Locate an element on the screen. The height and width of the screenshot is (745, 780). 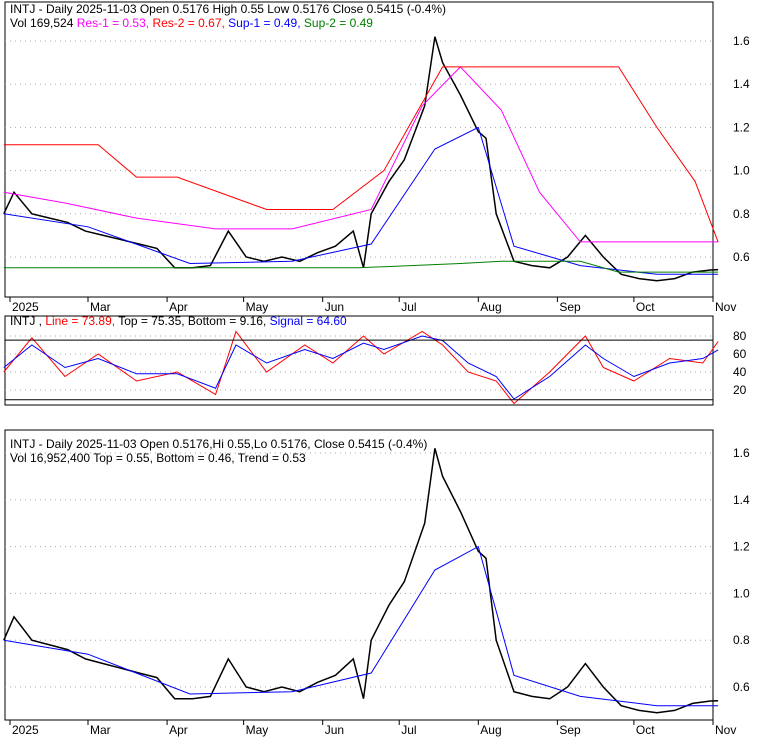
y-tick-label: 20 is located at coordinates (740, 390).